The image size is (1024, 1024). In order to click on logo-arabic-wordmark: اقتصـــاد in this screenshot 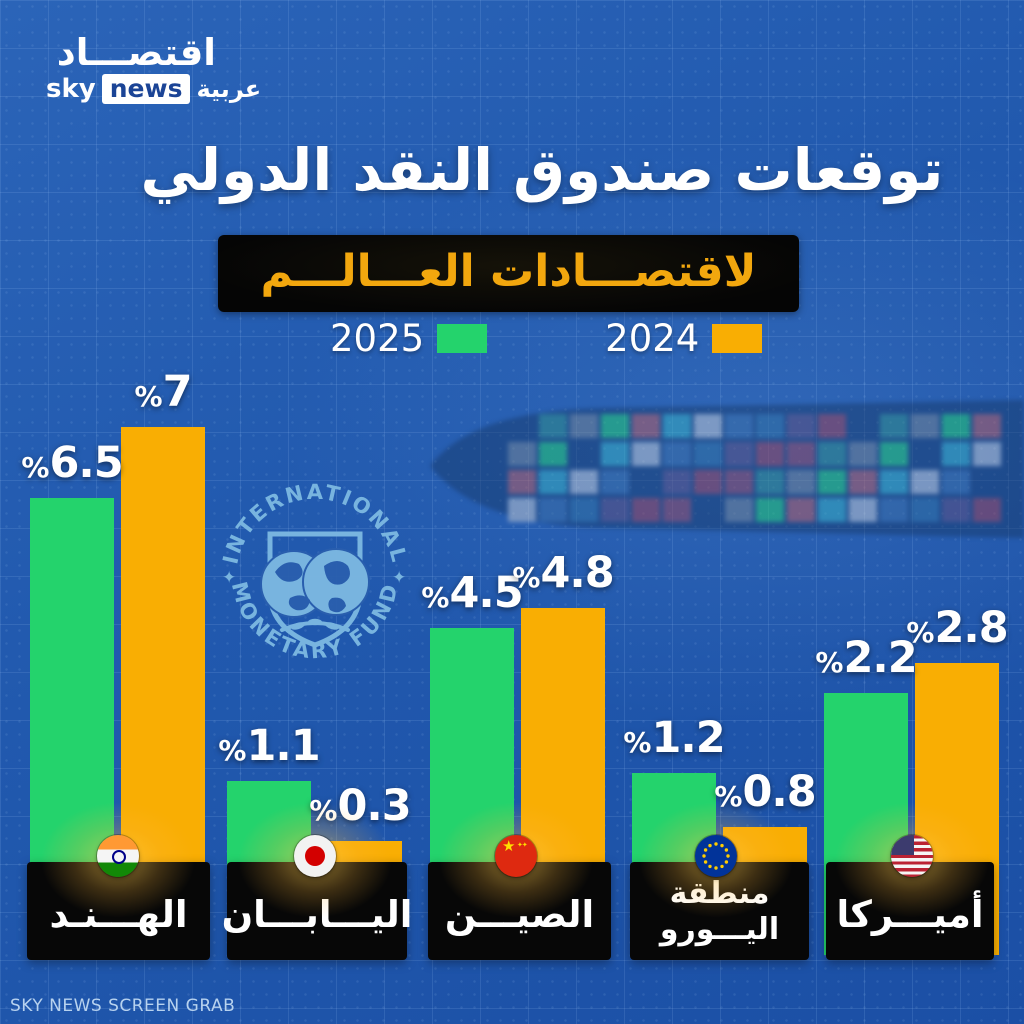, I will do `click(136, 52)`.